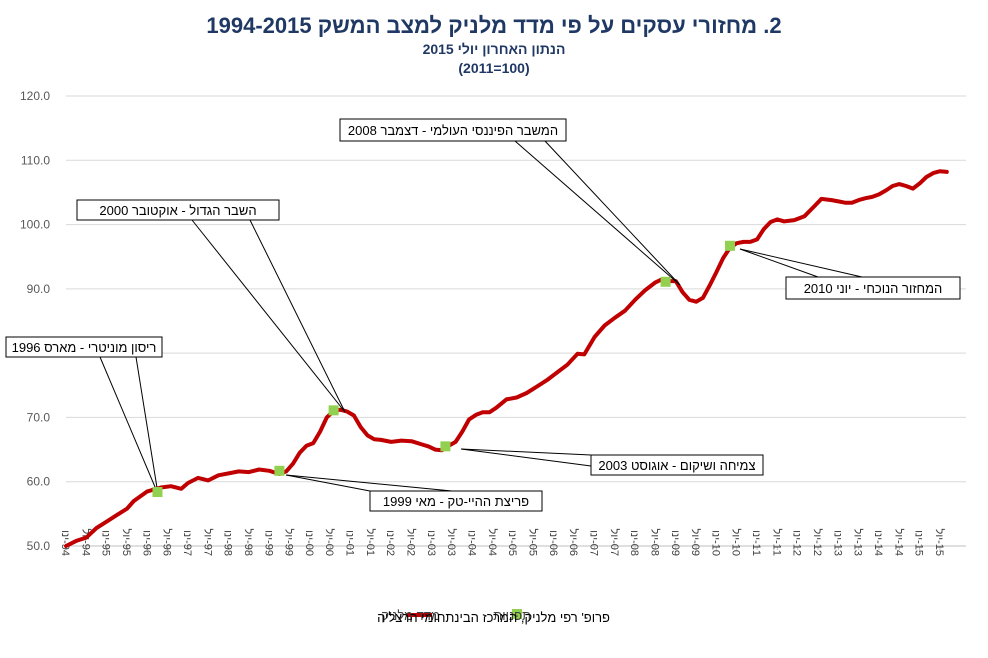 Image resolution: width=988 pixels, height=658 pixels. I want to click on x-tick-label: 09-יול, so click(695, 542).